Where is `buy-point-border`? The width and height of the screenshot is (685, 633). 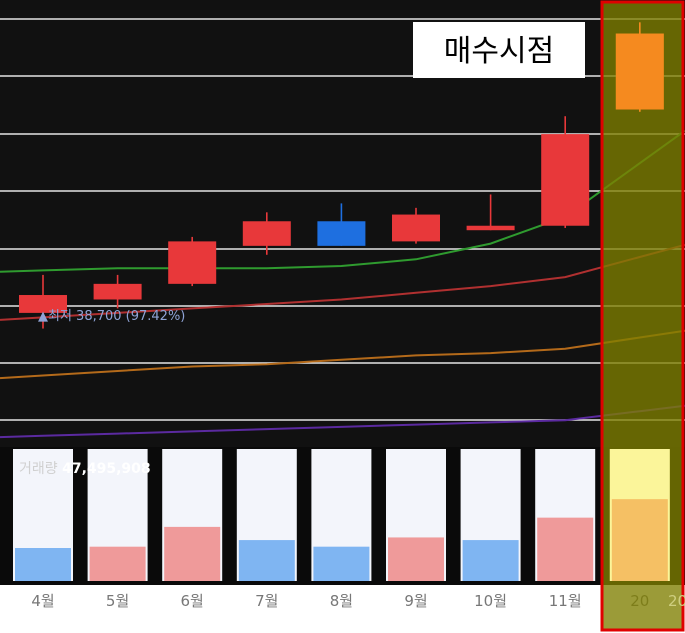 buy-point-border is located at coordinates (642, 316).